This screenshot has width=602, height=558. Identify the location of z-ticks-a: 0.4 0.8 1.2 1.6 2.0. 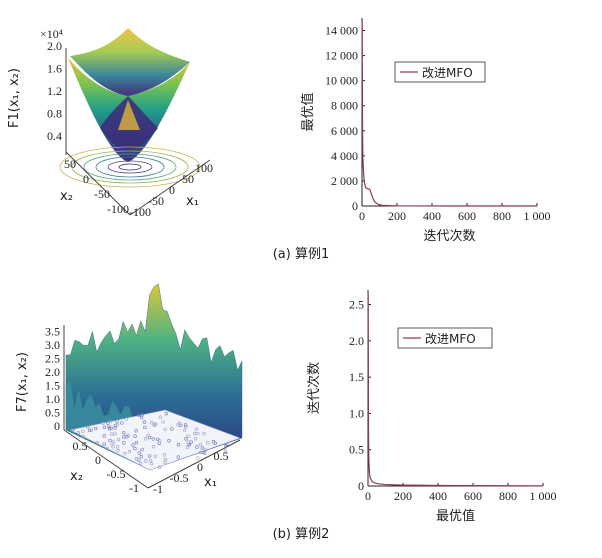
(54, 91).